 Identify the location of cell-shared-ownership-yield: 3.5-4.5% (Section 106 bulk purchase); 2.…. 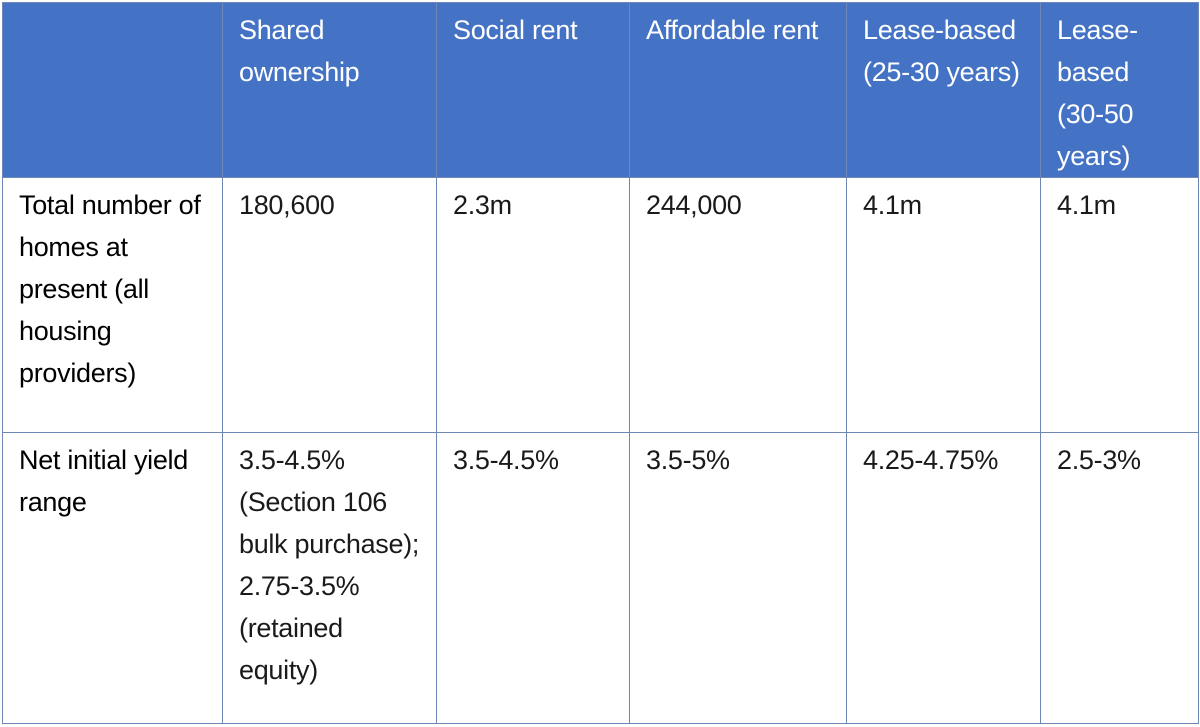
(329, 578).